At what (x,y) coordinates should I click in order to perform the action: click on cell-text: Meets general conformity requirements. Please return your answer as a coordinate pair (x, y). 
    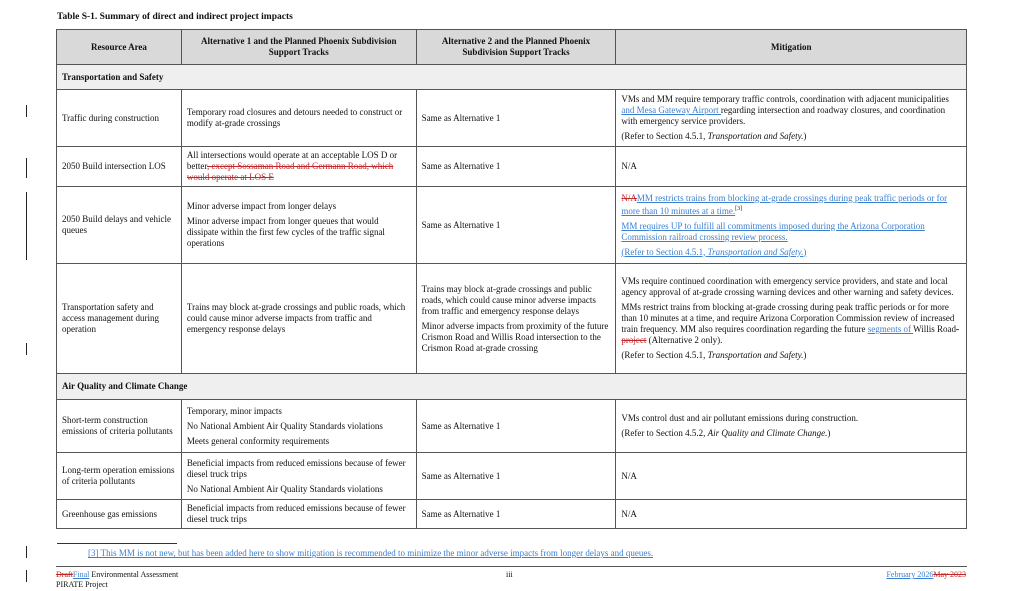
    Looking at the image, I should click on (258, 440).